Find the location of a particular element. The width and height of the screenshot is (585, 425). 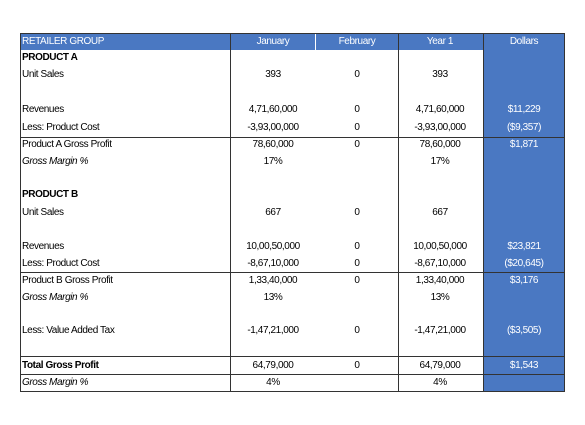

january-value: 667 is located at coordinates (273, 212).